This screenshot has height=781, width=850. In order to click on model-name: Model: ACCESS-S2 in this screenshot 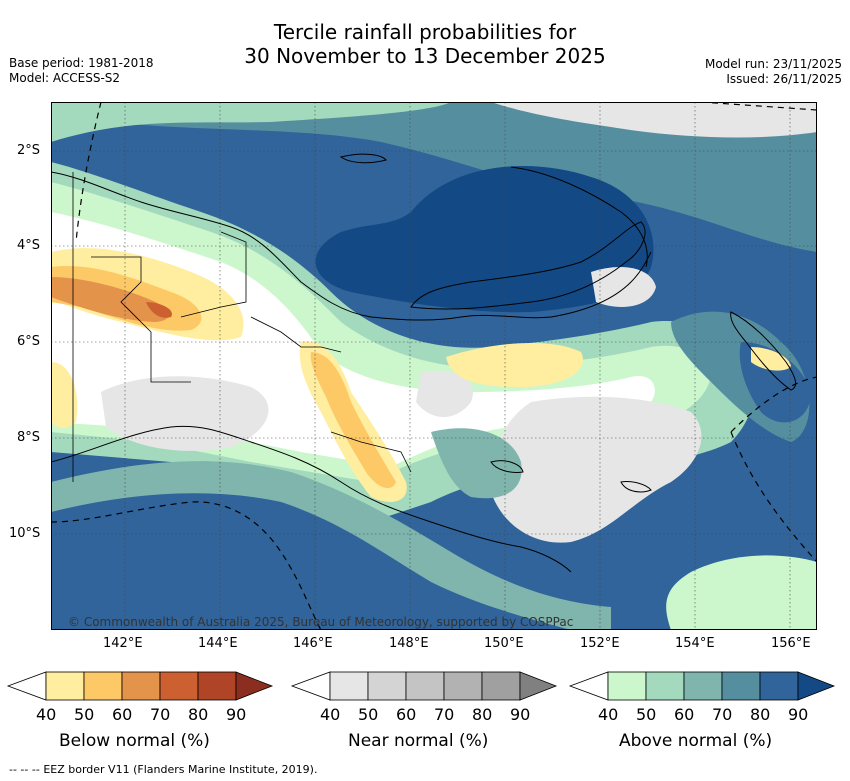, I will do `click(65, 78)`.